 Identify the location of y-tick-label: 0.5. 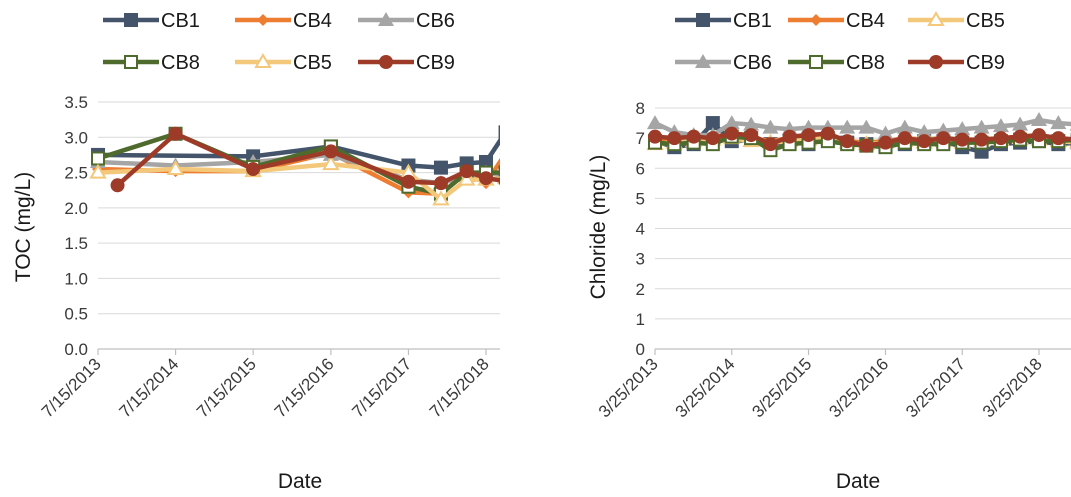
(76, 314).